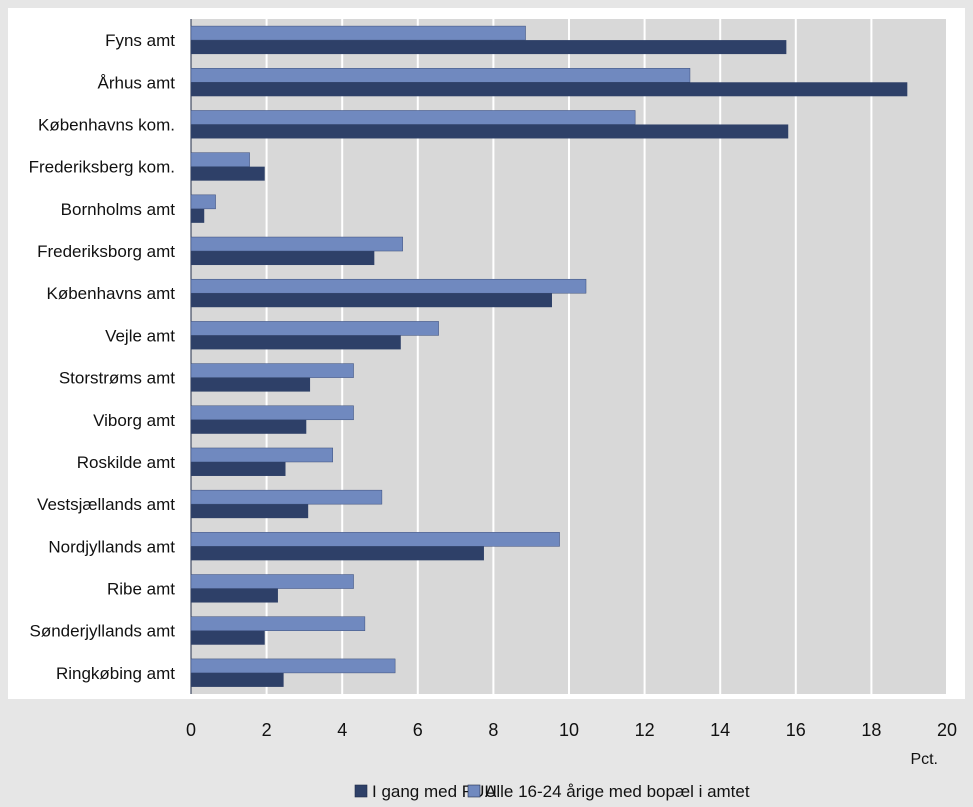  I want to click on category-label: Roskilde amt, so click(126, 462).